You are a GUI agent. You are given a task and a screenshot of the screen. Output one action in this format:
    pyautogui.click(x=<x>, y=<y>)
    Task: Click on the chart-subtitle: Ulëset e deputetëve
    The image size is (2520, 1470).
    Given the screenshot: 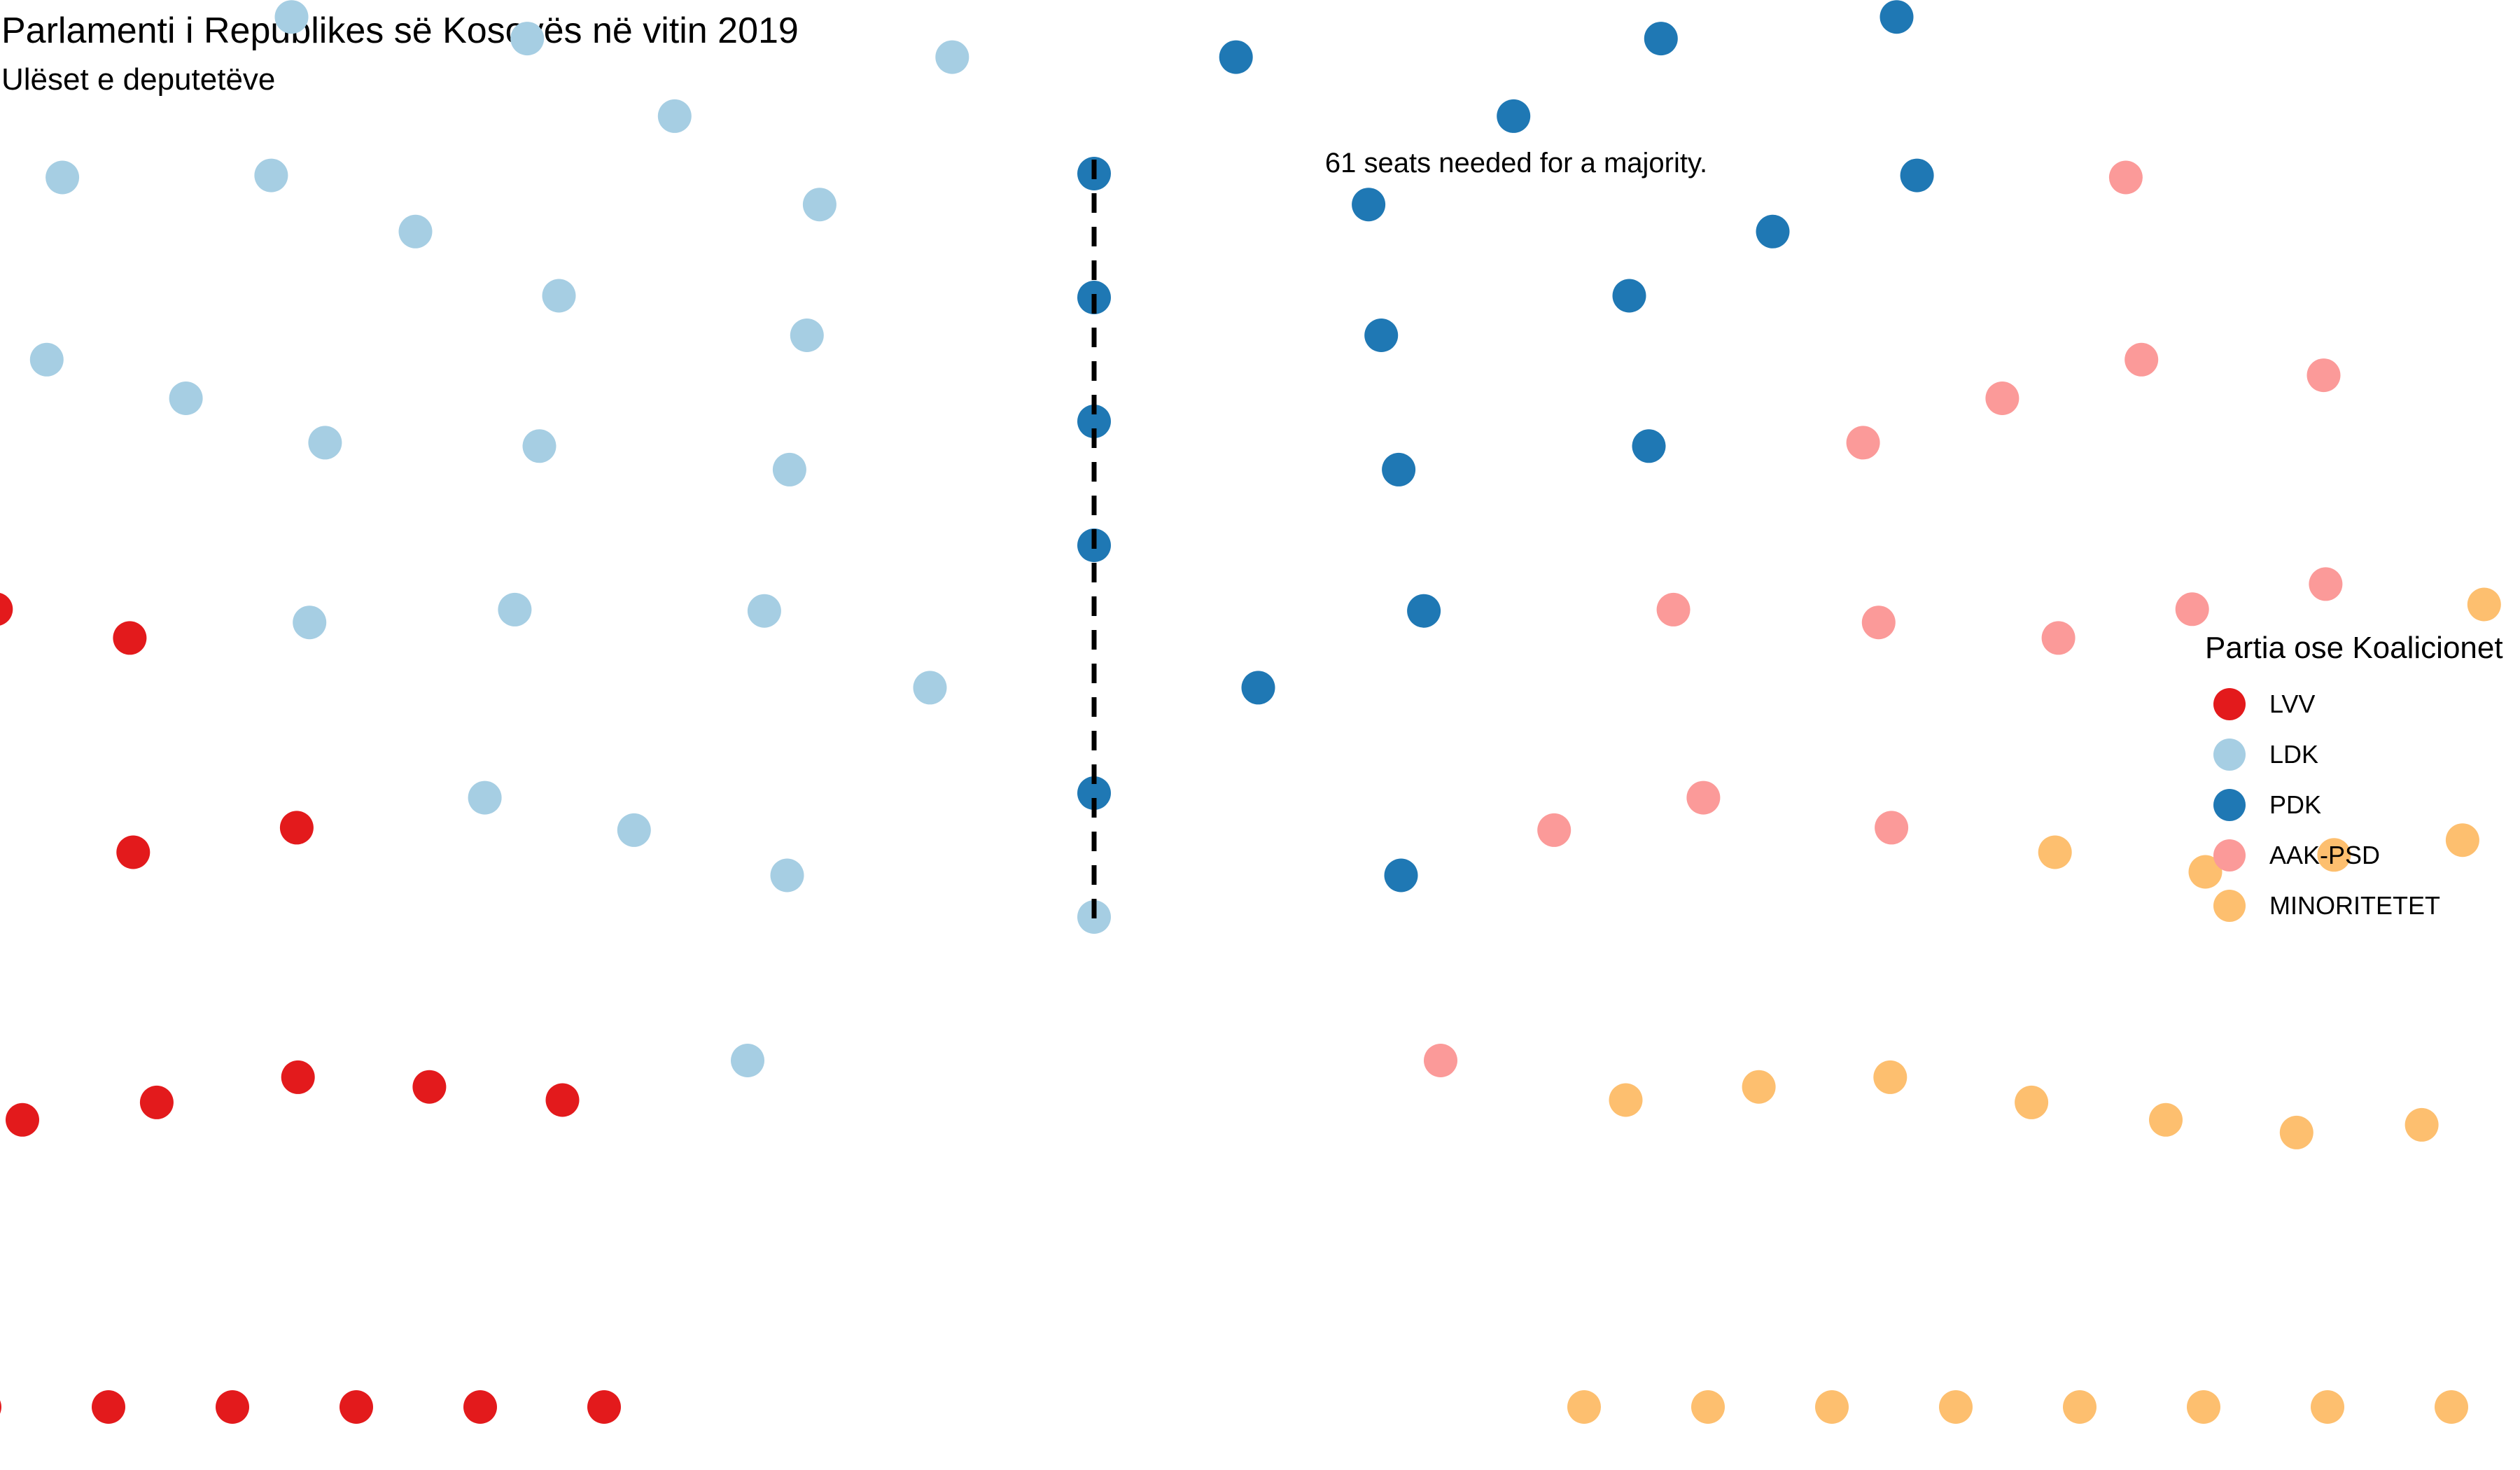 What is the action you would take?
    pyautogui.click(x=138, y=79)
    